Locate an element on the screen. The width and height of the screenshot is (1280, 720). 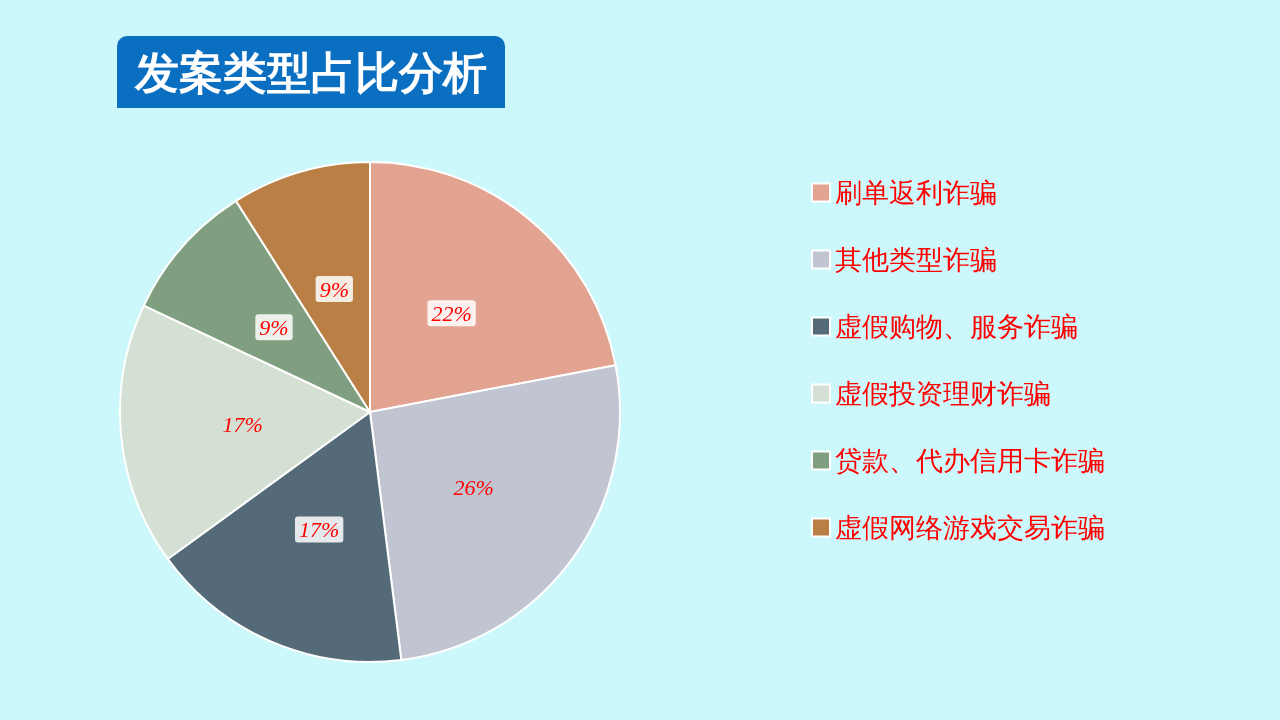
legend-label: 贷款、代办信用卡诈骗 is located at coordinates (970, 460).